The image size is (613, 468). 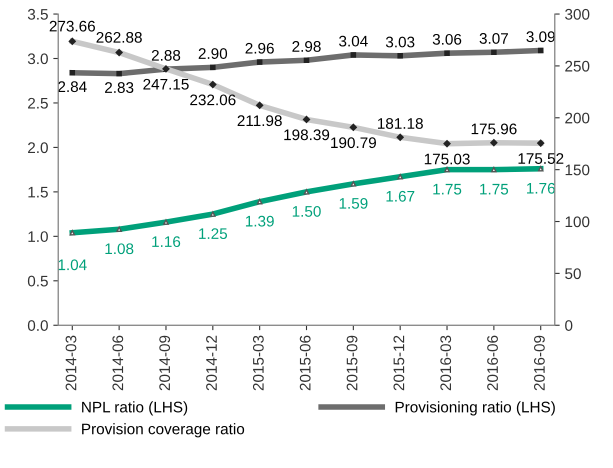 What do you see at coordinates (38, 325) in the screenshot?
I see `y-tick-label: 0.0` at bounding box center [38, 325].